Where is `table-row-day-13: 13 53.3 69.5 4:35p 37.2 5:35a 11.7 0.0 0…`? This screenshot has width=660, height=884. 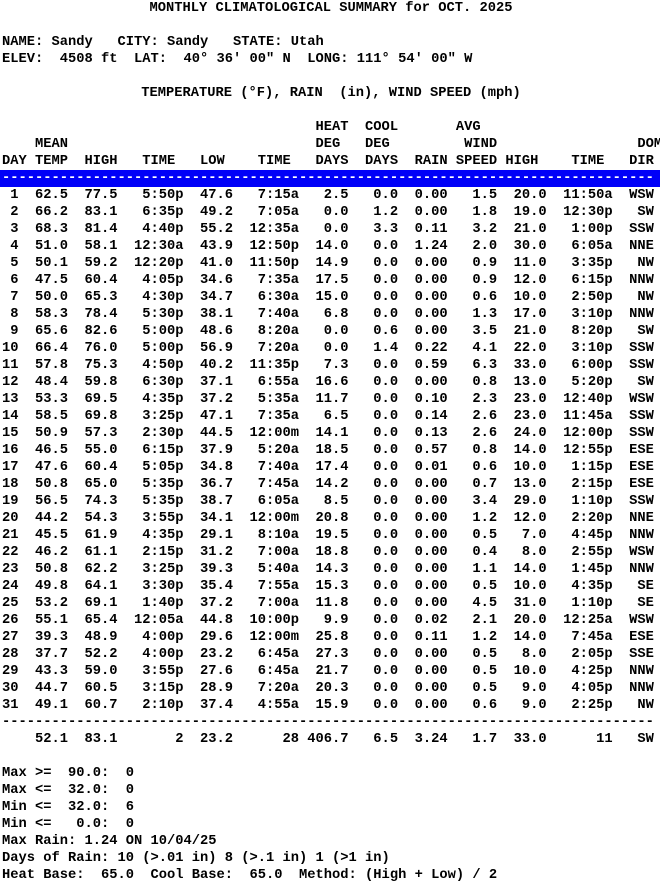 table-row-day-13: 13 53.3 69.5 4:35p 37.2 5:35a 11.7 0.0 0… is located at coordinates (328, 399).